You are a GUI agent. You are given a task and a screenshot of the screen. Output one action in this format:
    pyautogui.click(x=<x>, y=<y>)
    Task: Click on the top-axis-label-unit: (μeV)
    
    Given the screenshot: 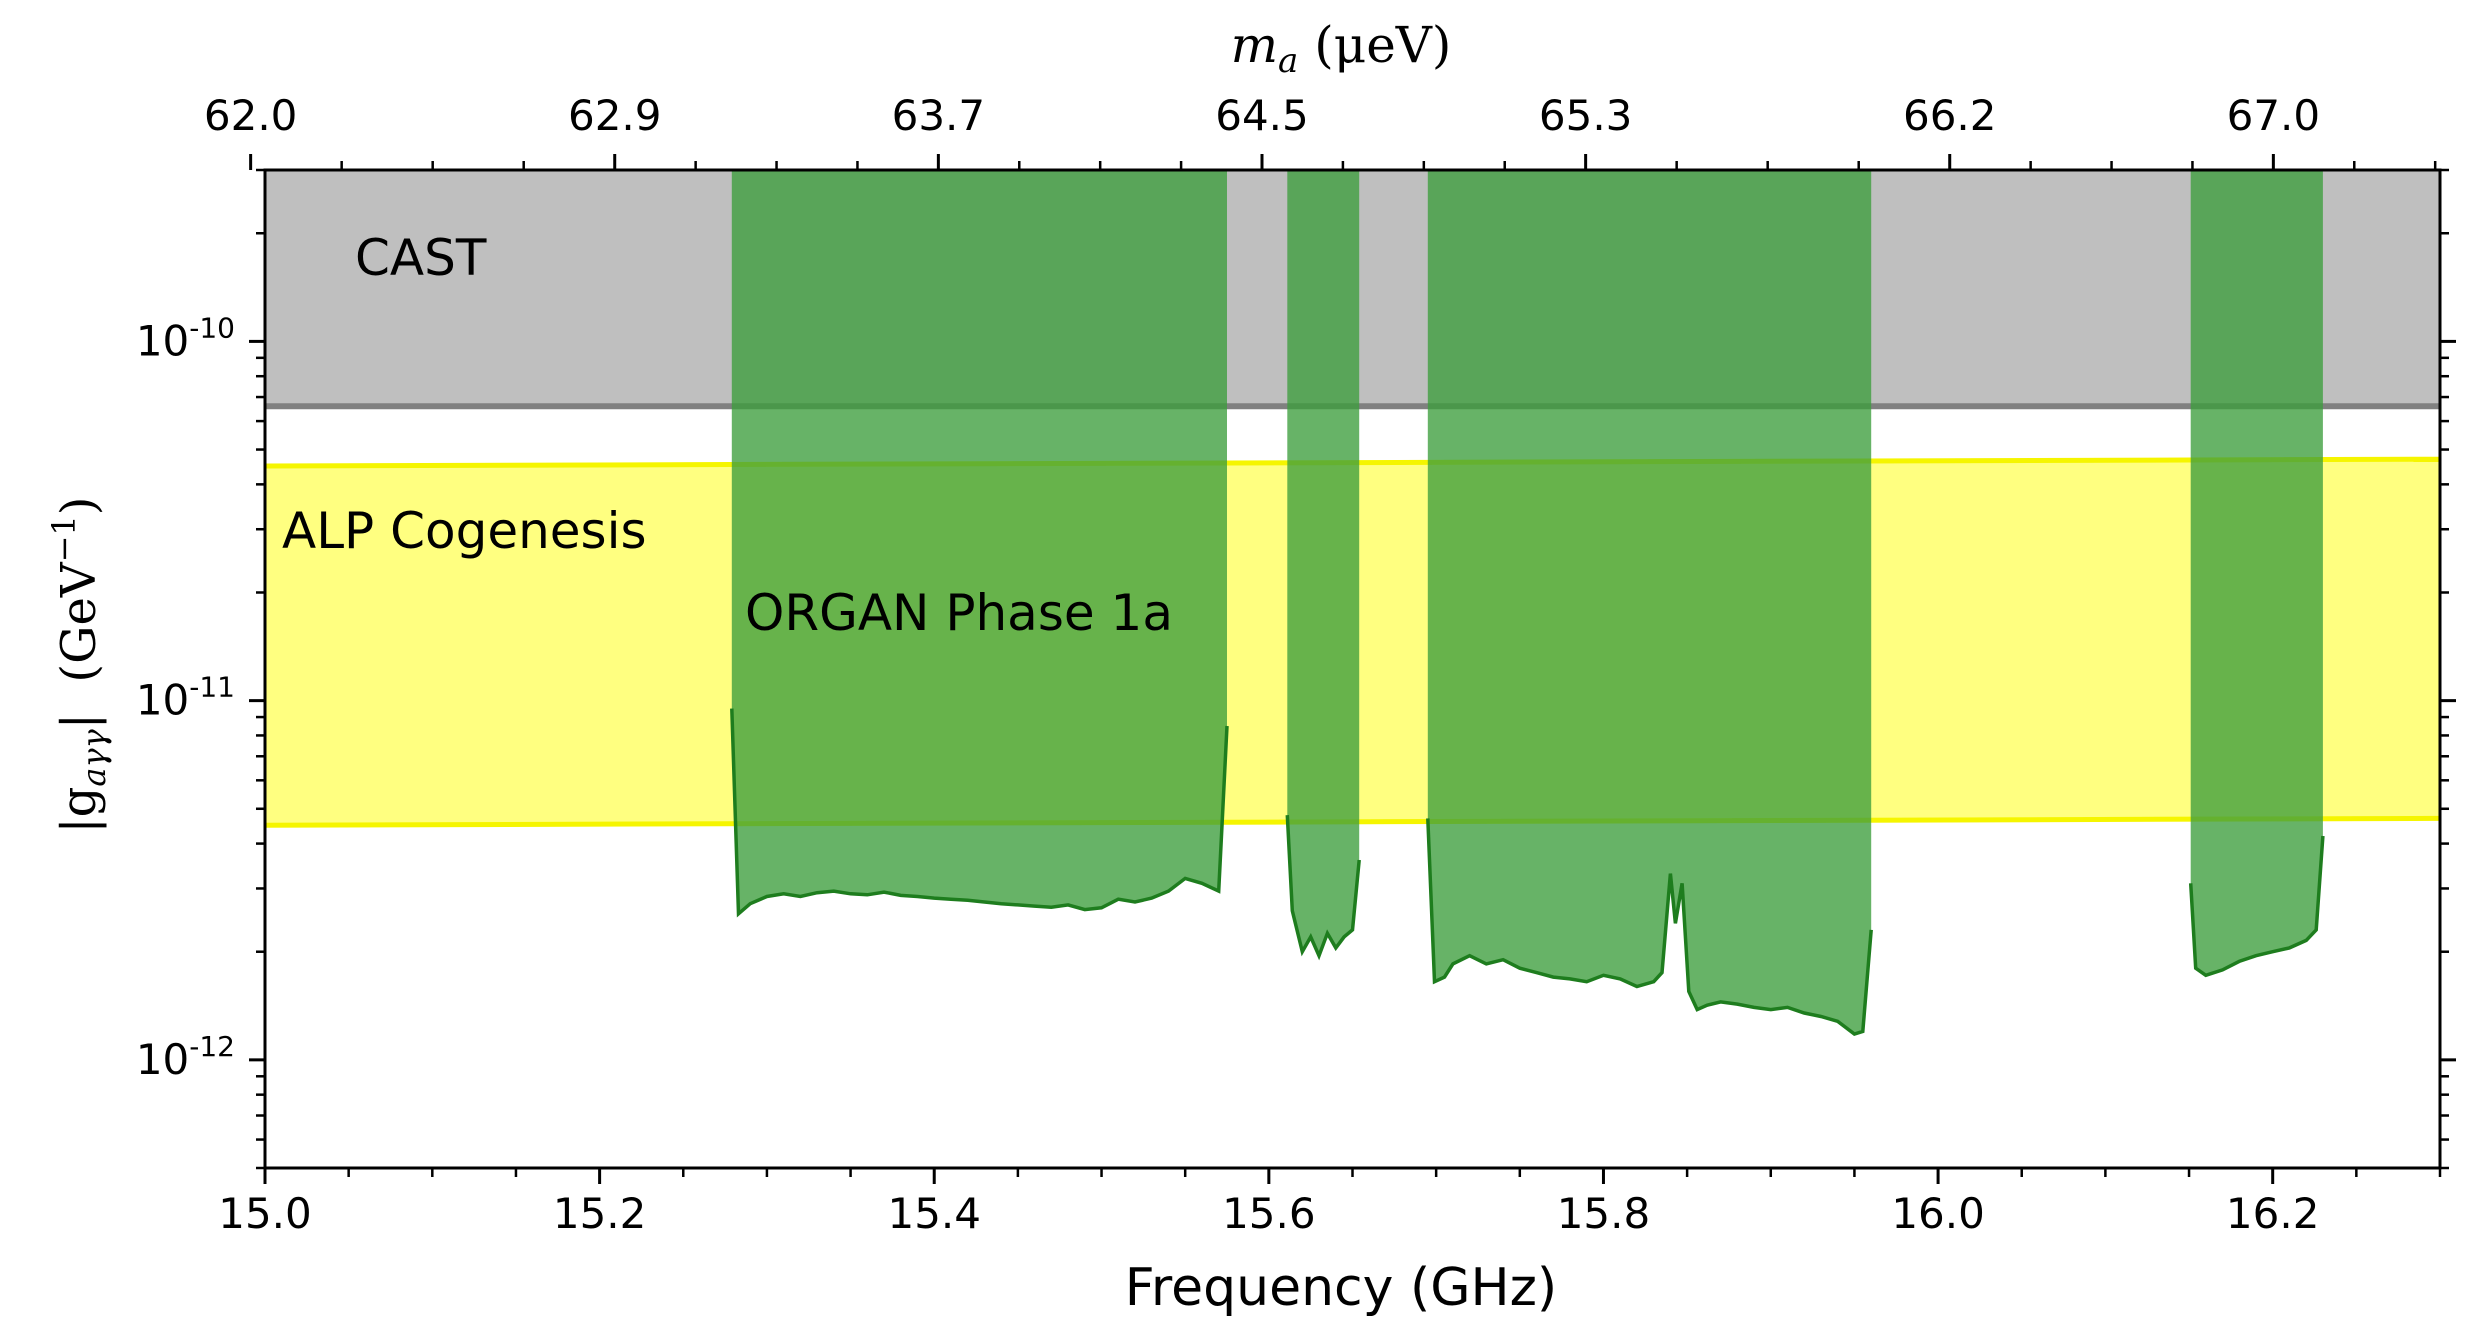 What is the action you would take?
    pyautogui.click(x=1374, y=45)
    